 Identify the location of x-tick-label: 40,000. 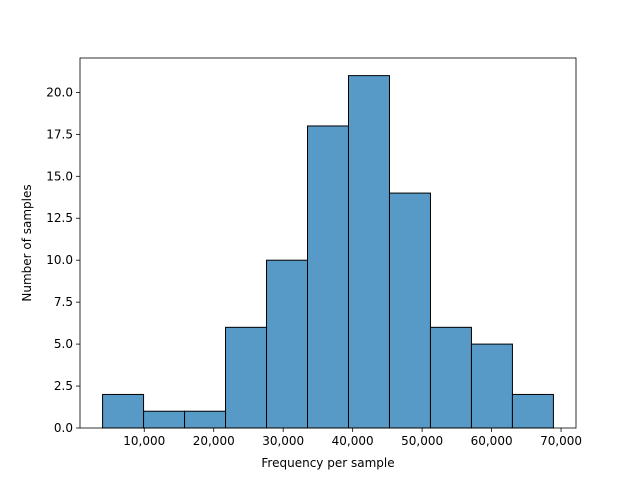
(353, 441).